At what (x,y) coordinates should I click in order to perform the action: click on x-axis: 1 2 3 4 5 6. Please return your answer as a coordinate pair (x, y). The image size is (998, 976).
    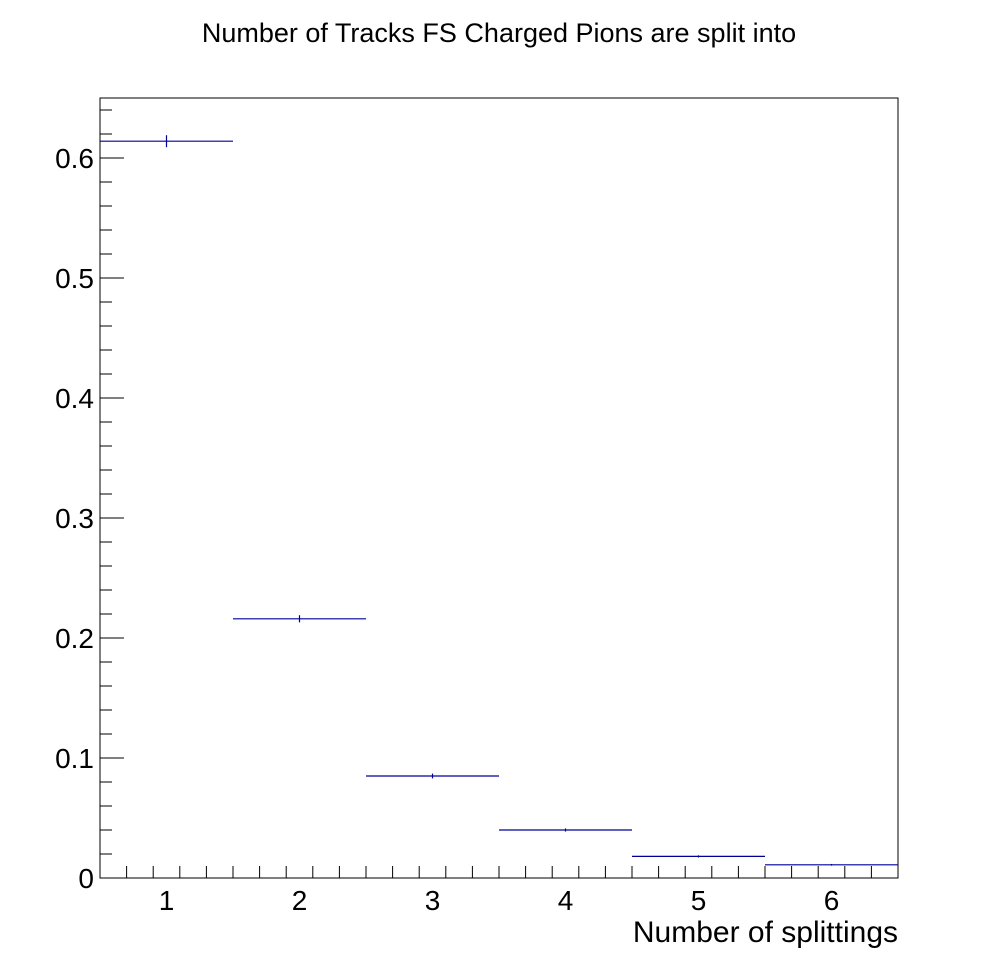
    Looking at the image, I should click on (499, 891).